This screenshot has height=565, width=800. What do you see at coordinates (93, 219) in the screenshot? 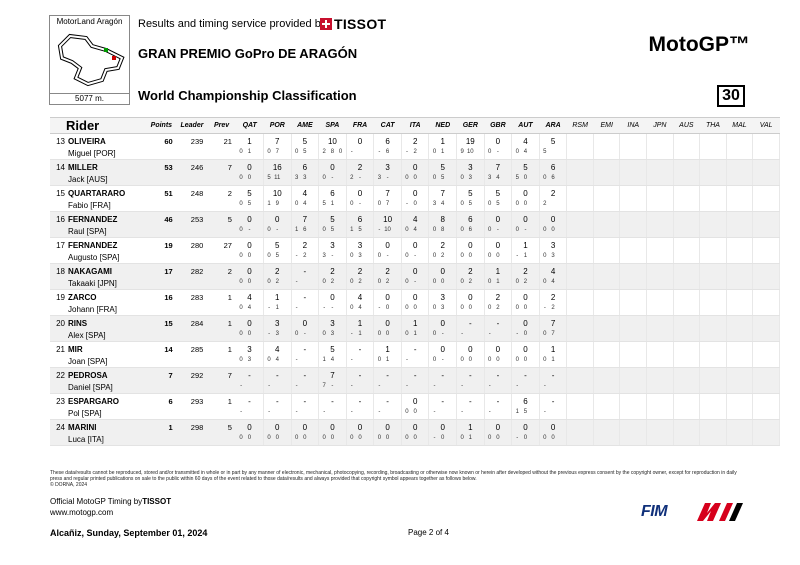
I see `rider-surname: FERNANDEZ` at bounding box center [93, 219].